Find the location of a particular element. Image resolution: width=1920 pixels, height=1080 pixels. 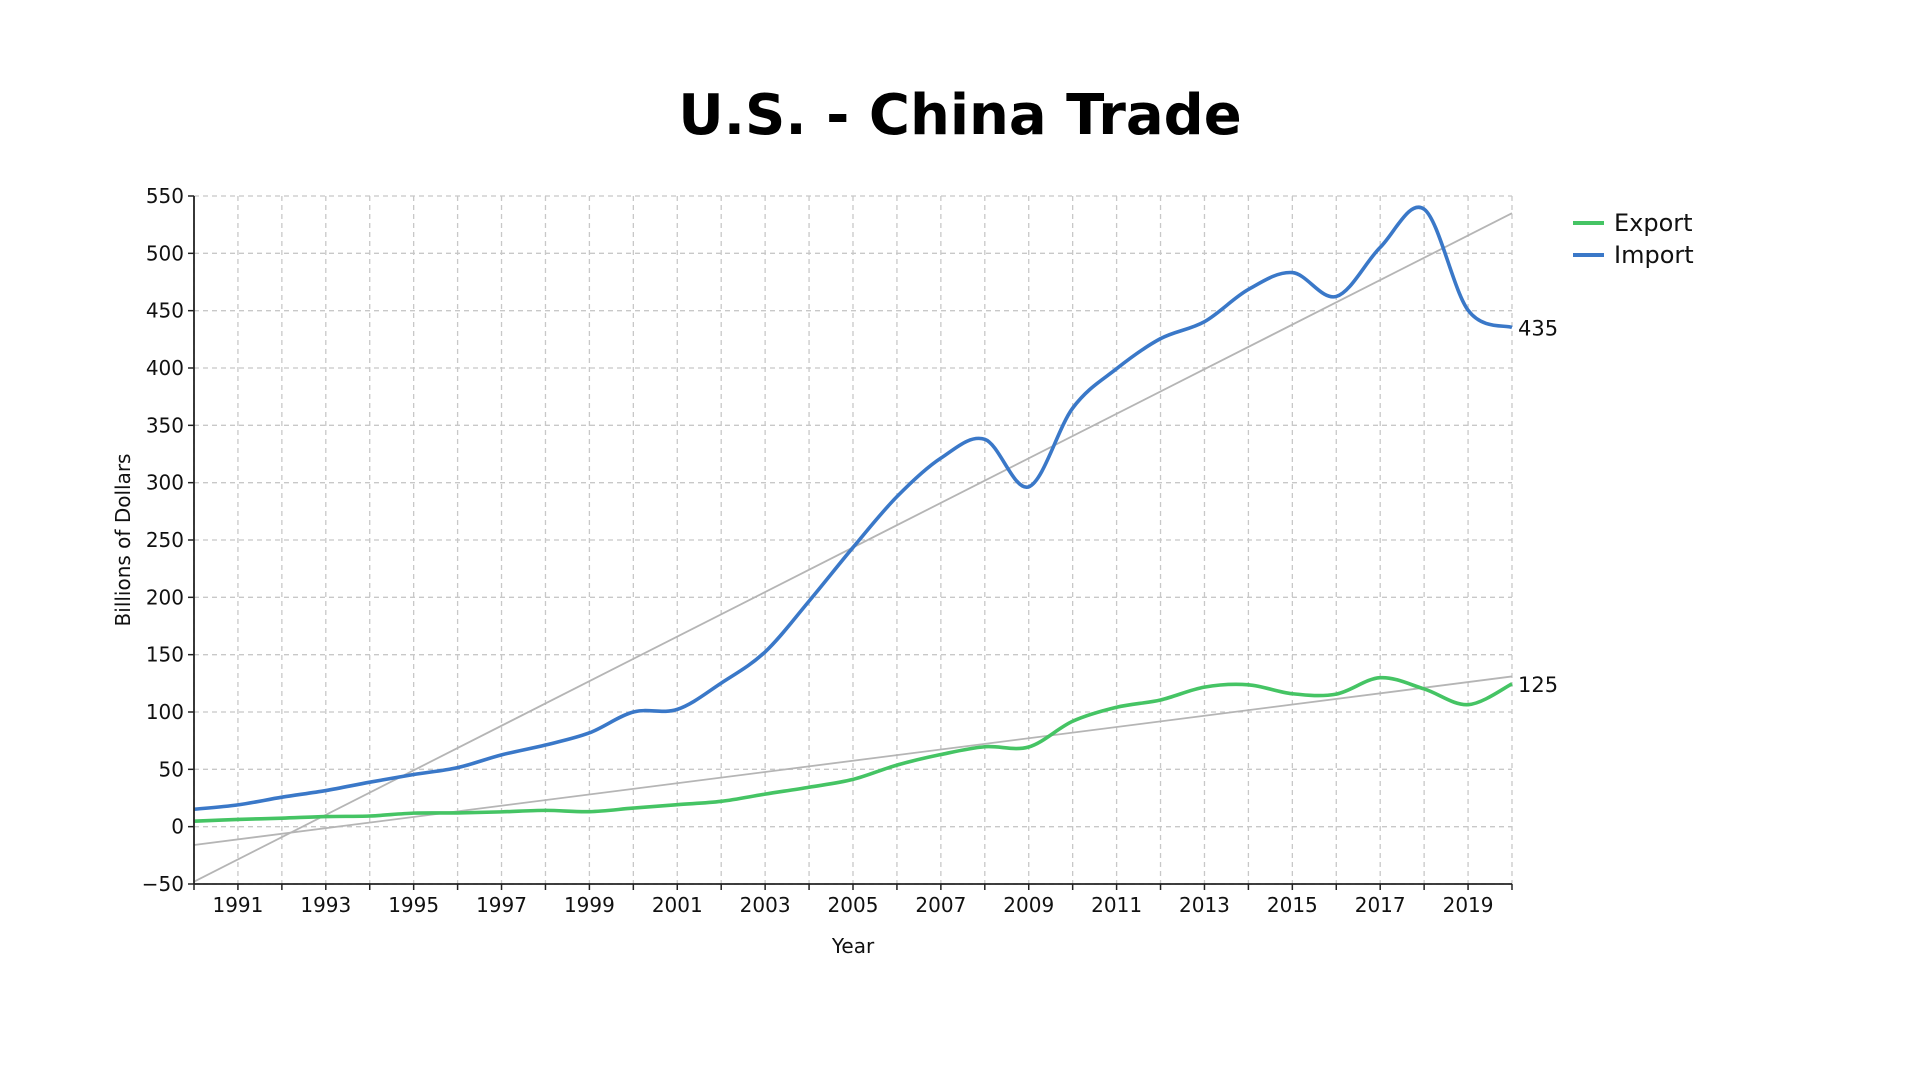

x-tick-label: 2011 is located at coordinates (1116, 905).